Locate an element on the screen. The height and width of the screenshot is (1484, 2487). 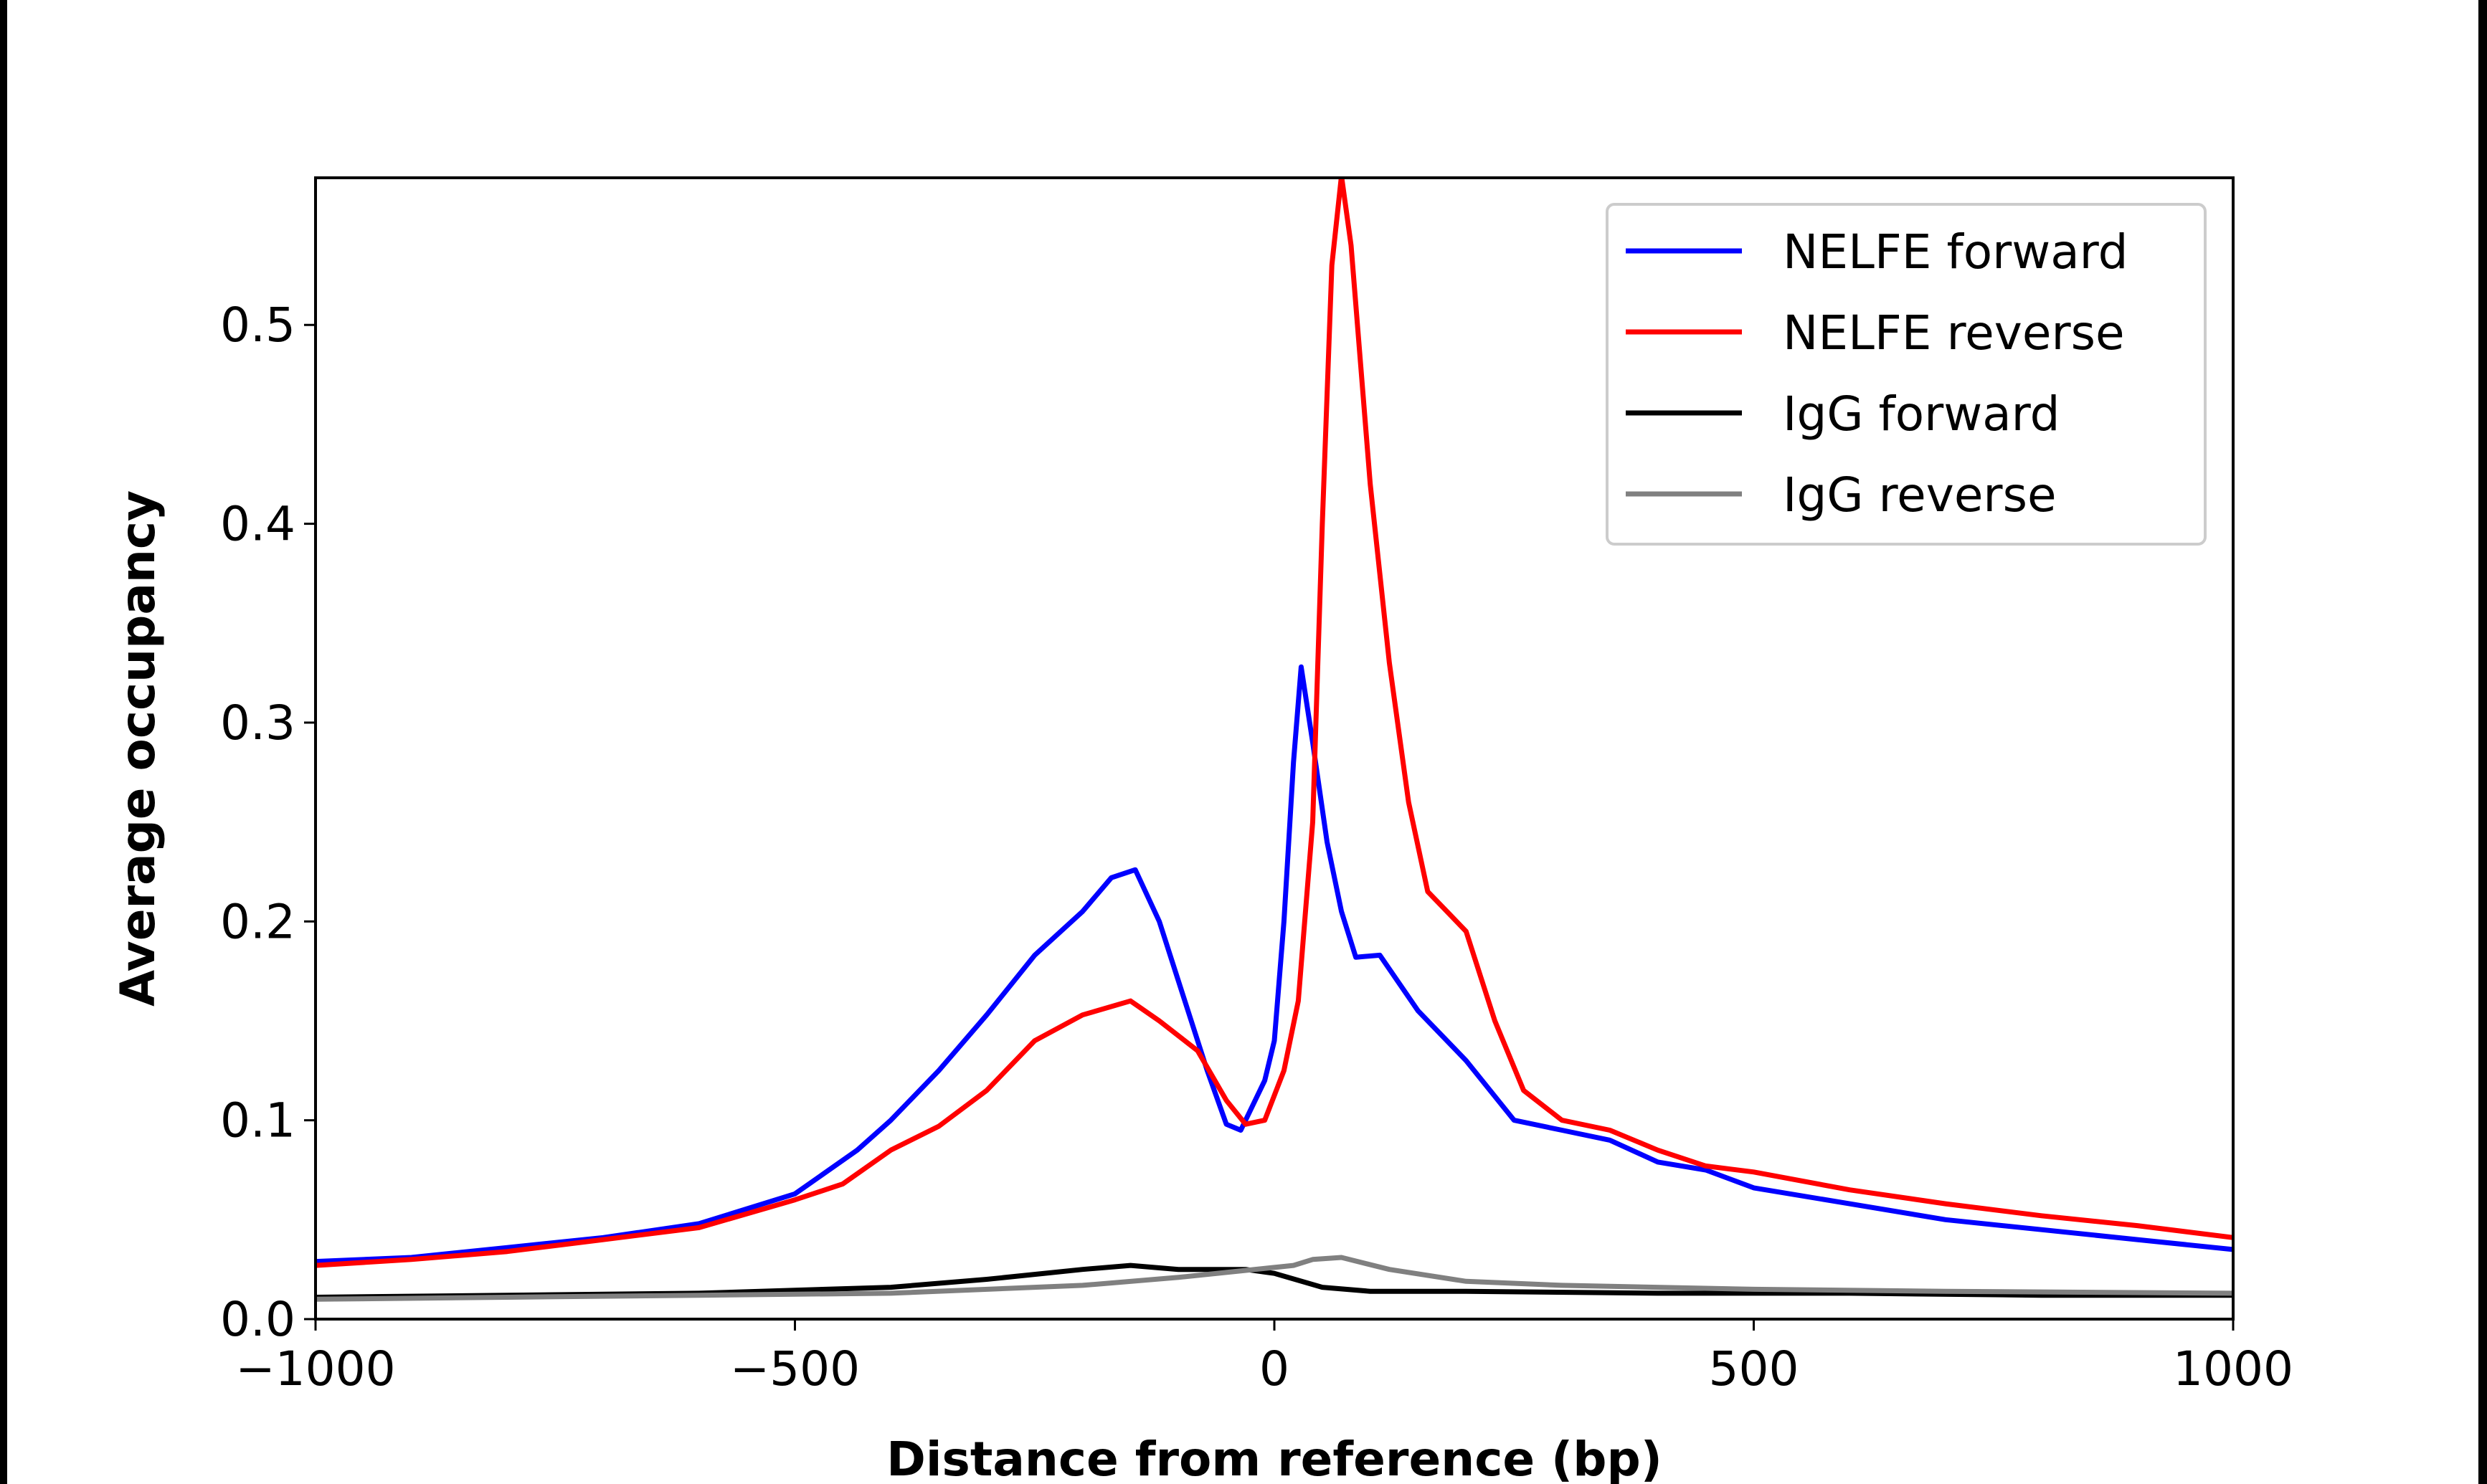
y-tick-label: 0.5 is located at coordinates (257, 326).